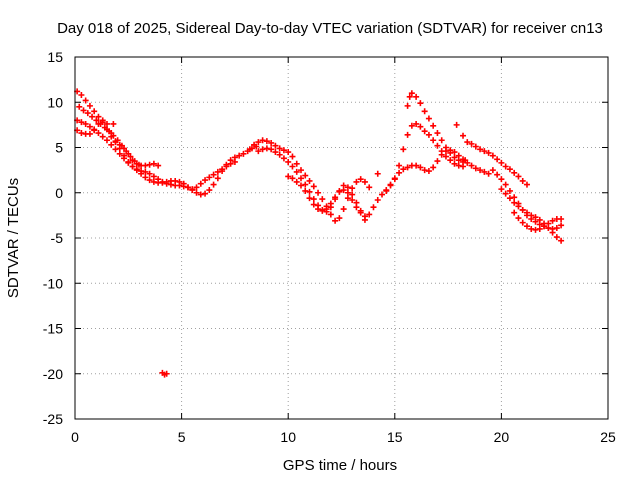  What do you see at coordinates (53, 419) in the screenshot?
I see `y-tick-label: -25` at bounding box center [53, 419].